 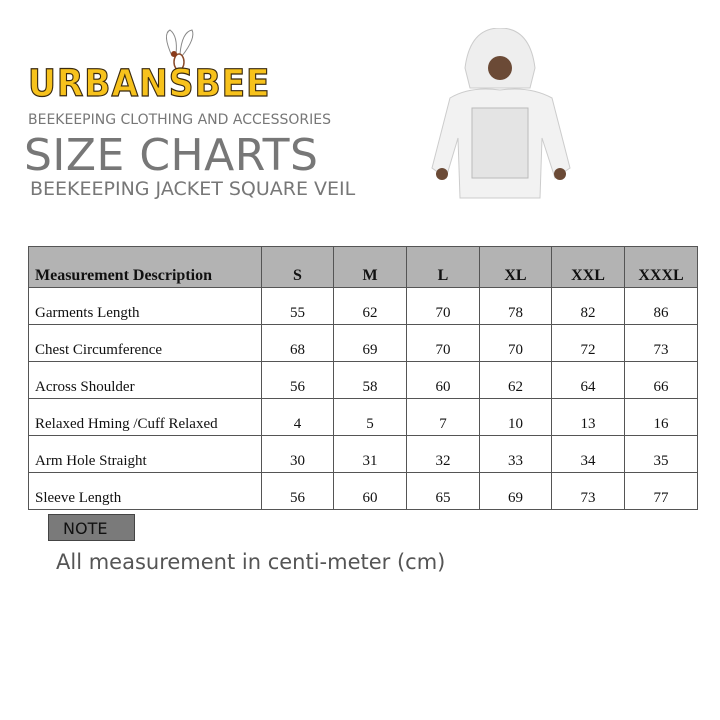 What do you see at coordinates (370, 267) in the screenshot?
I see `column-header: M` at bounding box center [370, 267].